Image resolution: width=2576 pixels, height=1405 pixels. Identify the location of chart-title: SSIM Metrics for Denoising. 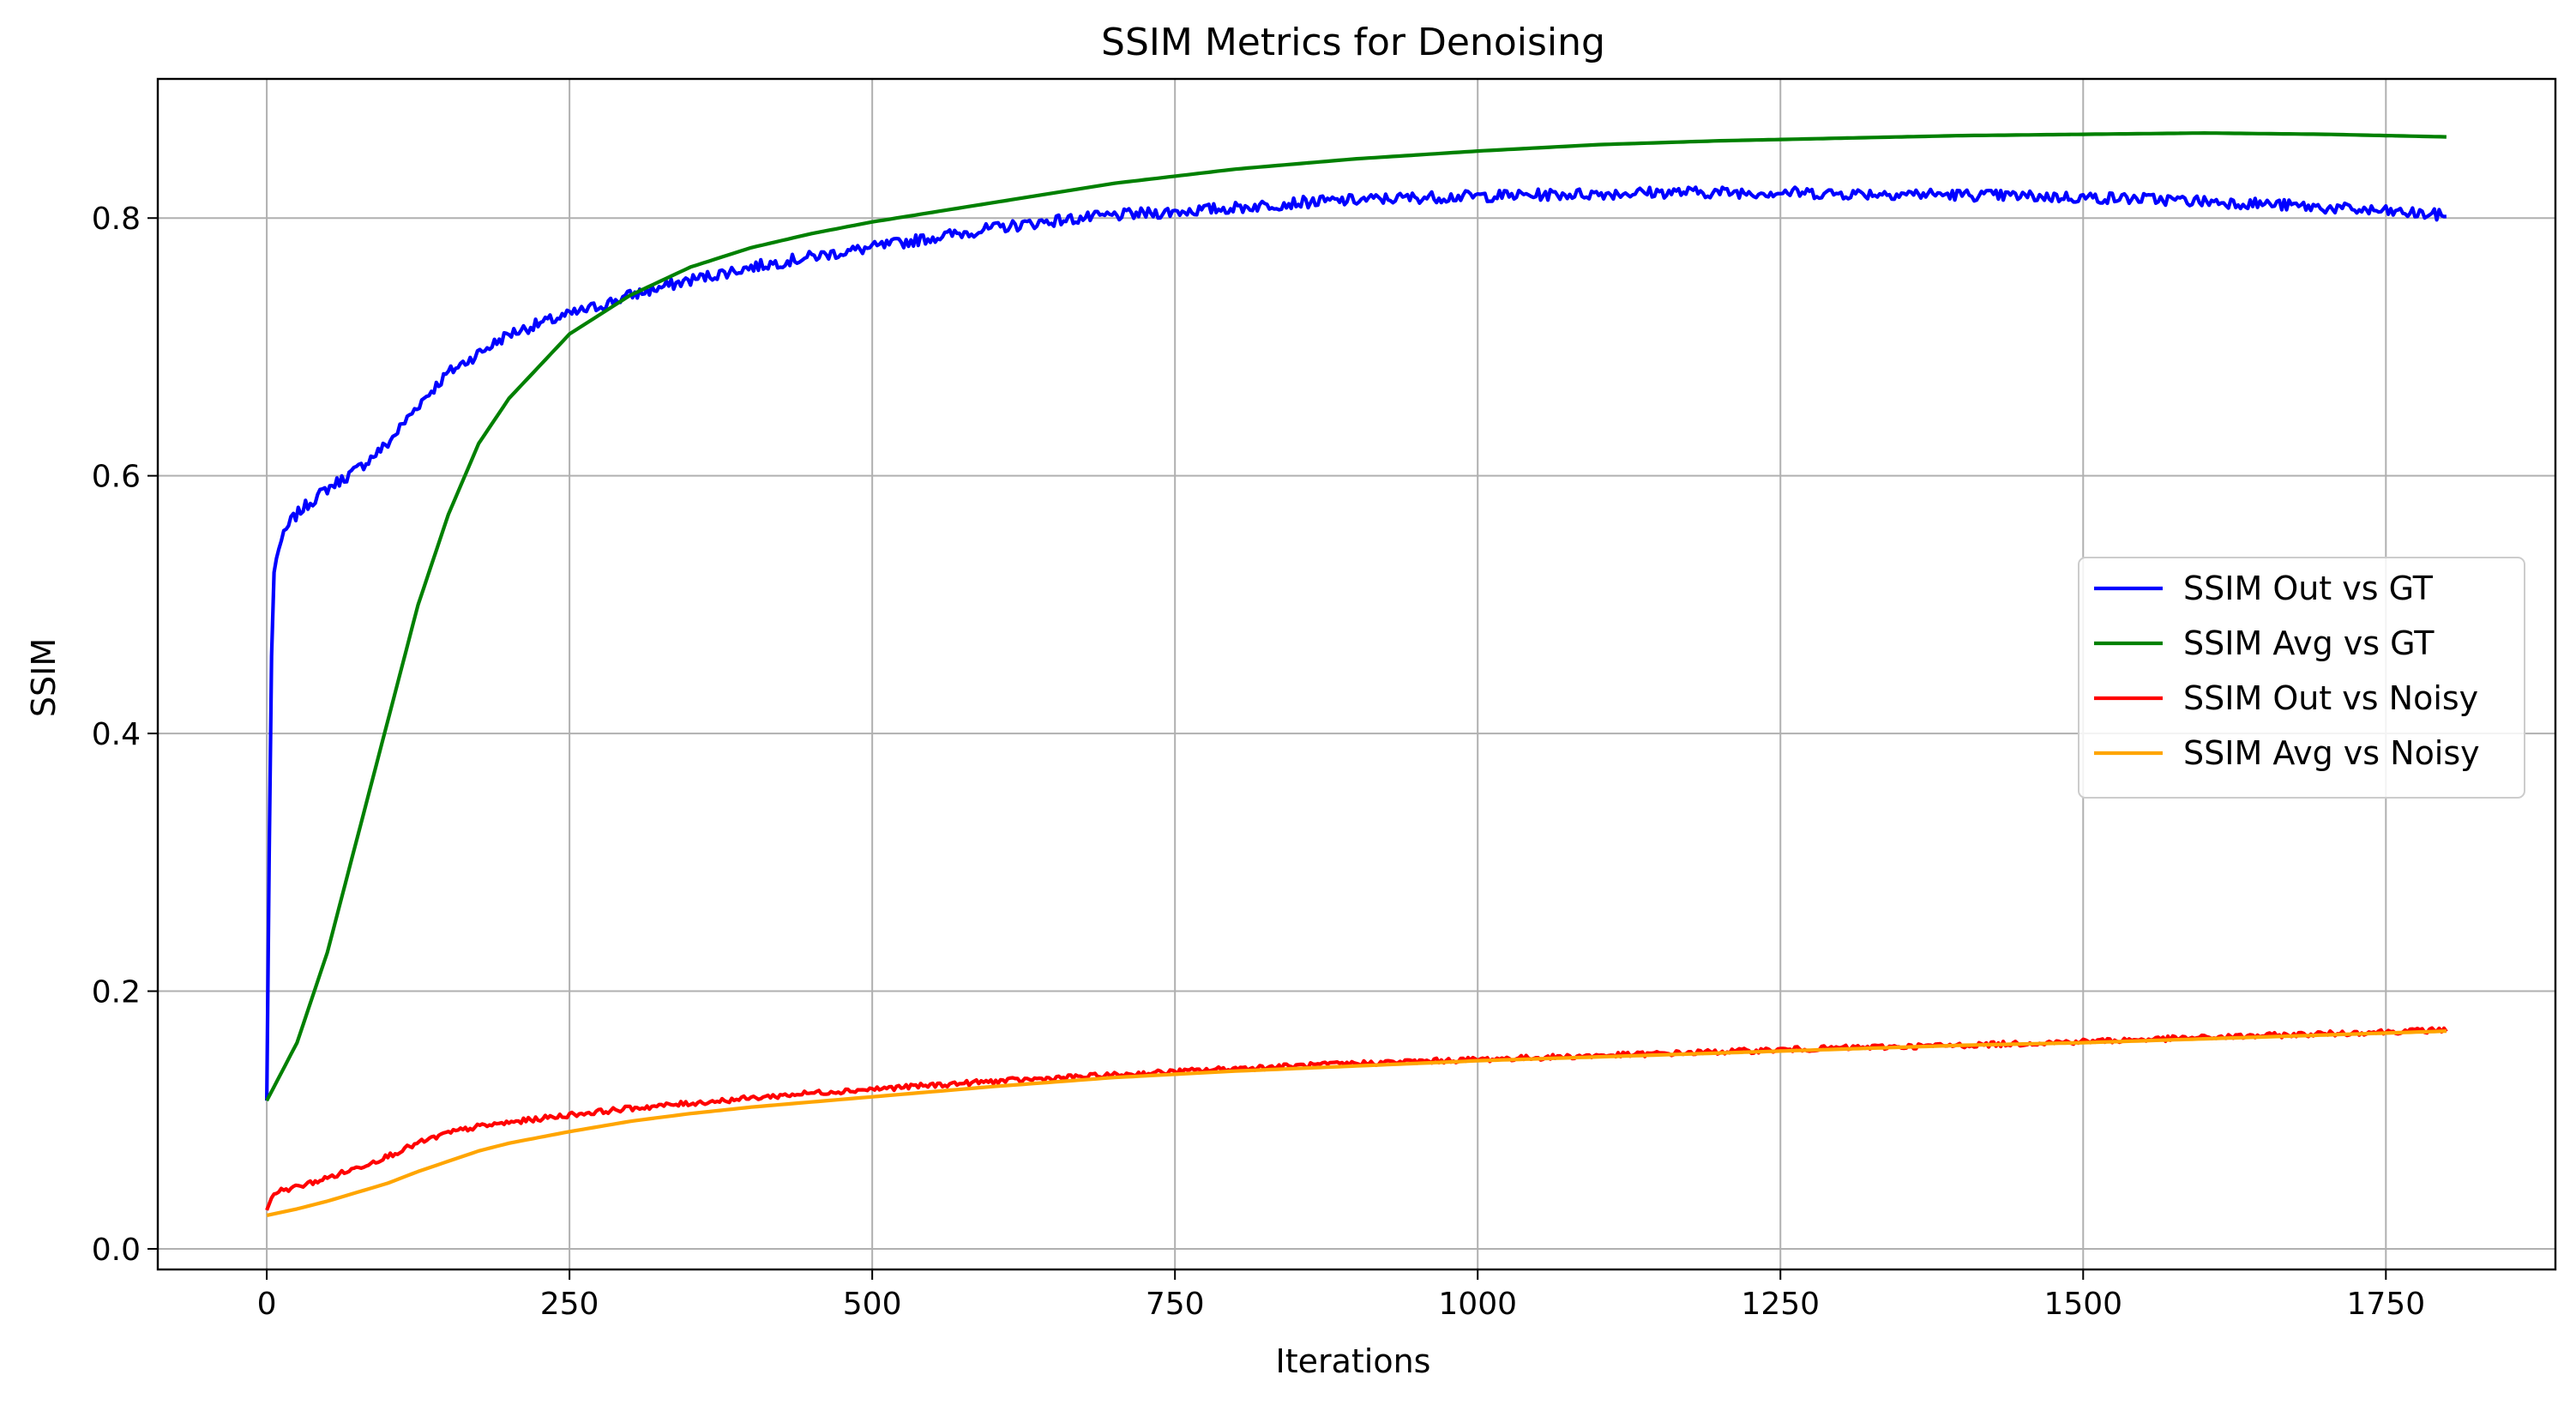
(1353, 42).